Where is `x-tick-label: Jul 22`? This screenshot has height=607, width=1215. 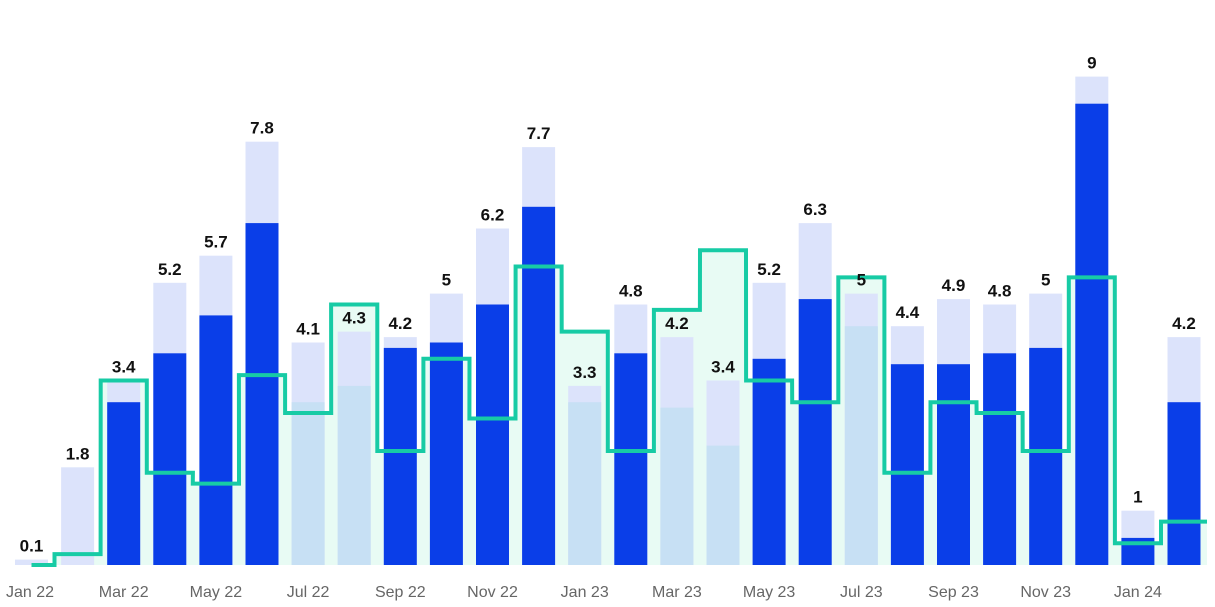 x-tick-label: Jul 22 is located at coordinates (308, 592).